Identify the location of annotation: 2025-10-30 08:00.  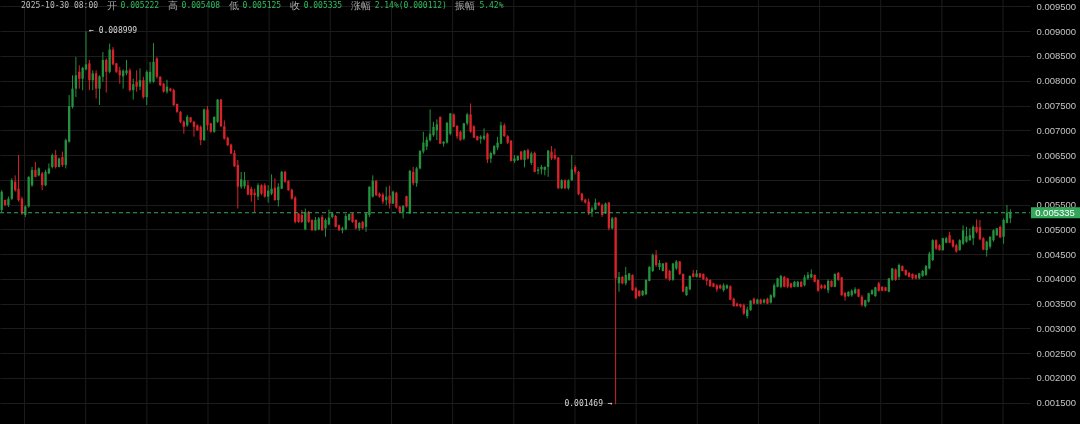
(60, 5).